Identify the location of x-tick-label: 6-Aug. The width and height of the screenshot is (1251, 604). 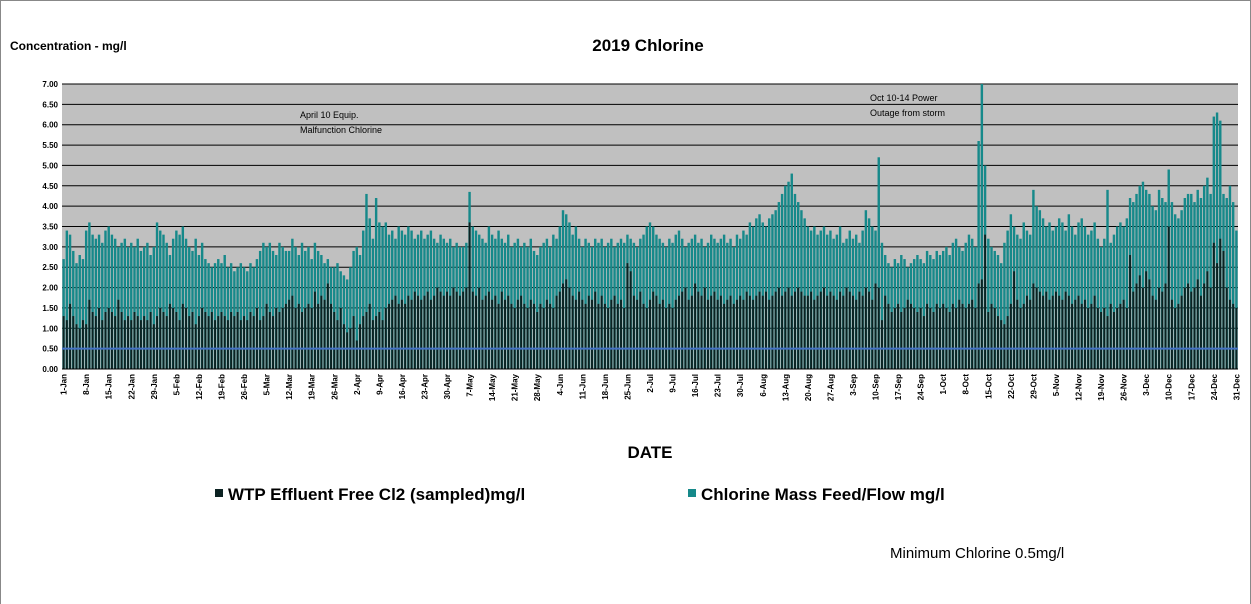
(763, 385).